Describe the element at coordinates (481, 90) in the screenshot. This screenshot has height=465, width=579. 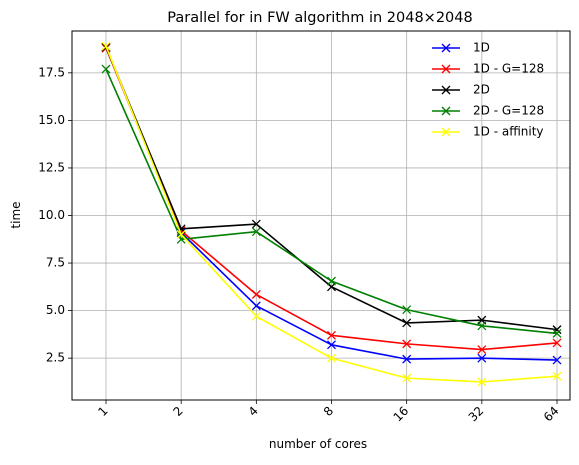
I see `legend-label: 2D` at that location.